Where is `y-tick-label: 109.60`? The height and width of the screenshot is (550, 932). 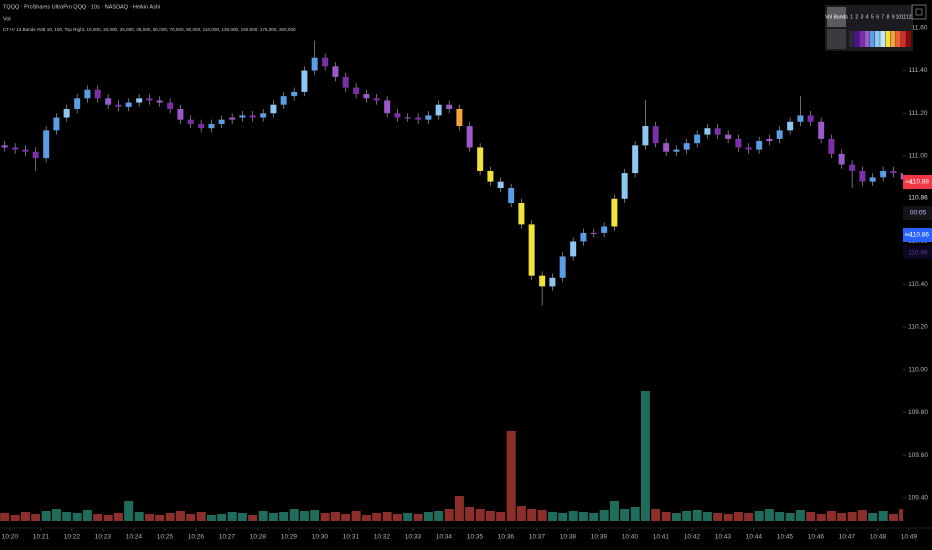
y-tick-label: 109.60 is located at coordinates (918, 455).